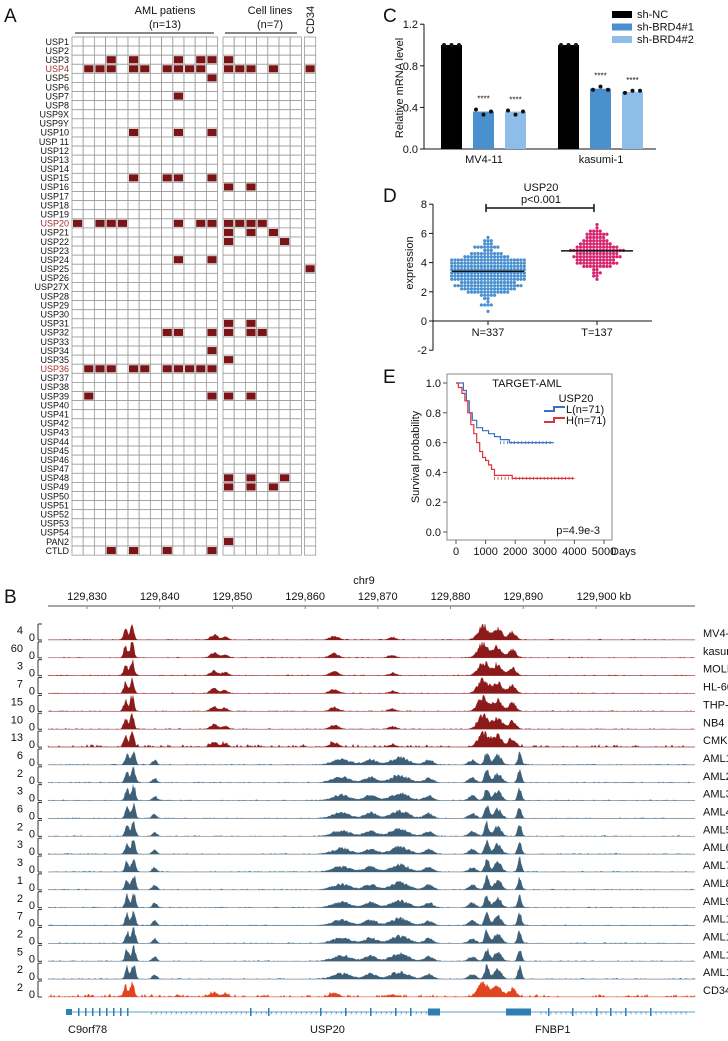 This screenshot has width=728, height=1041. I want to click on row-label: USP45, so click(54, 451).